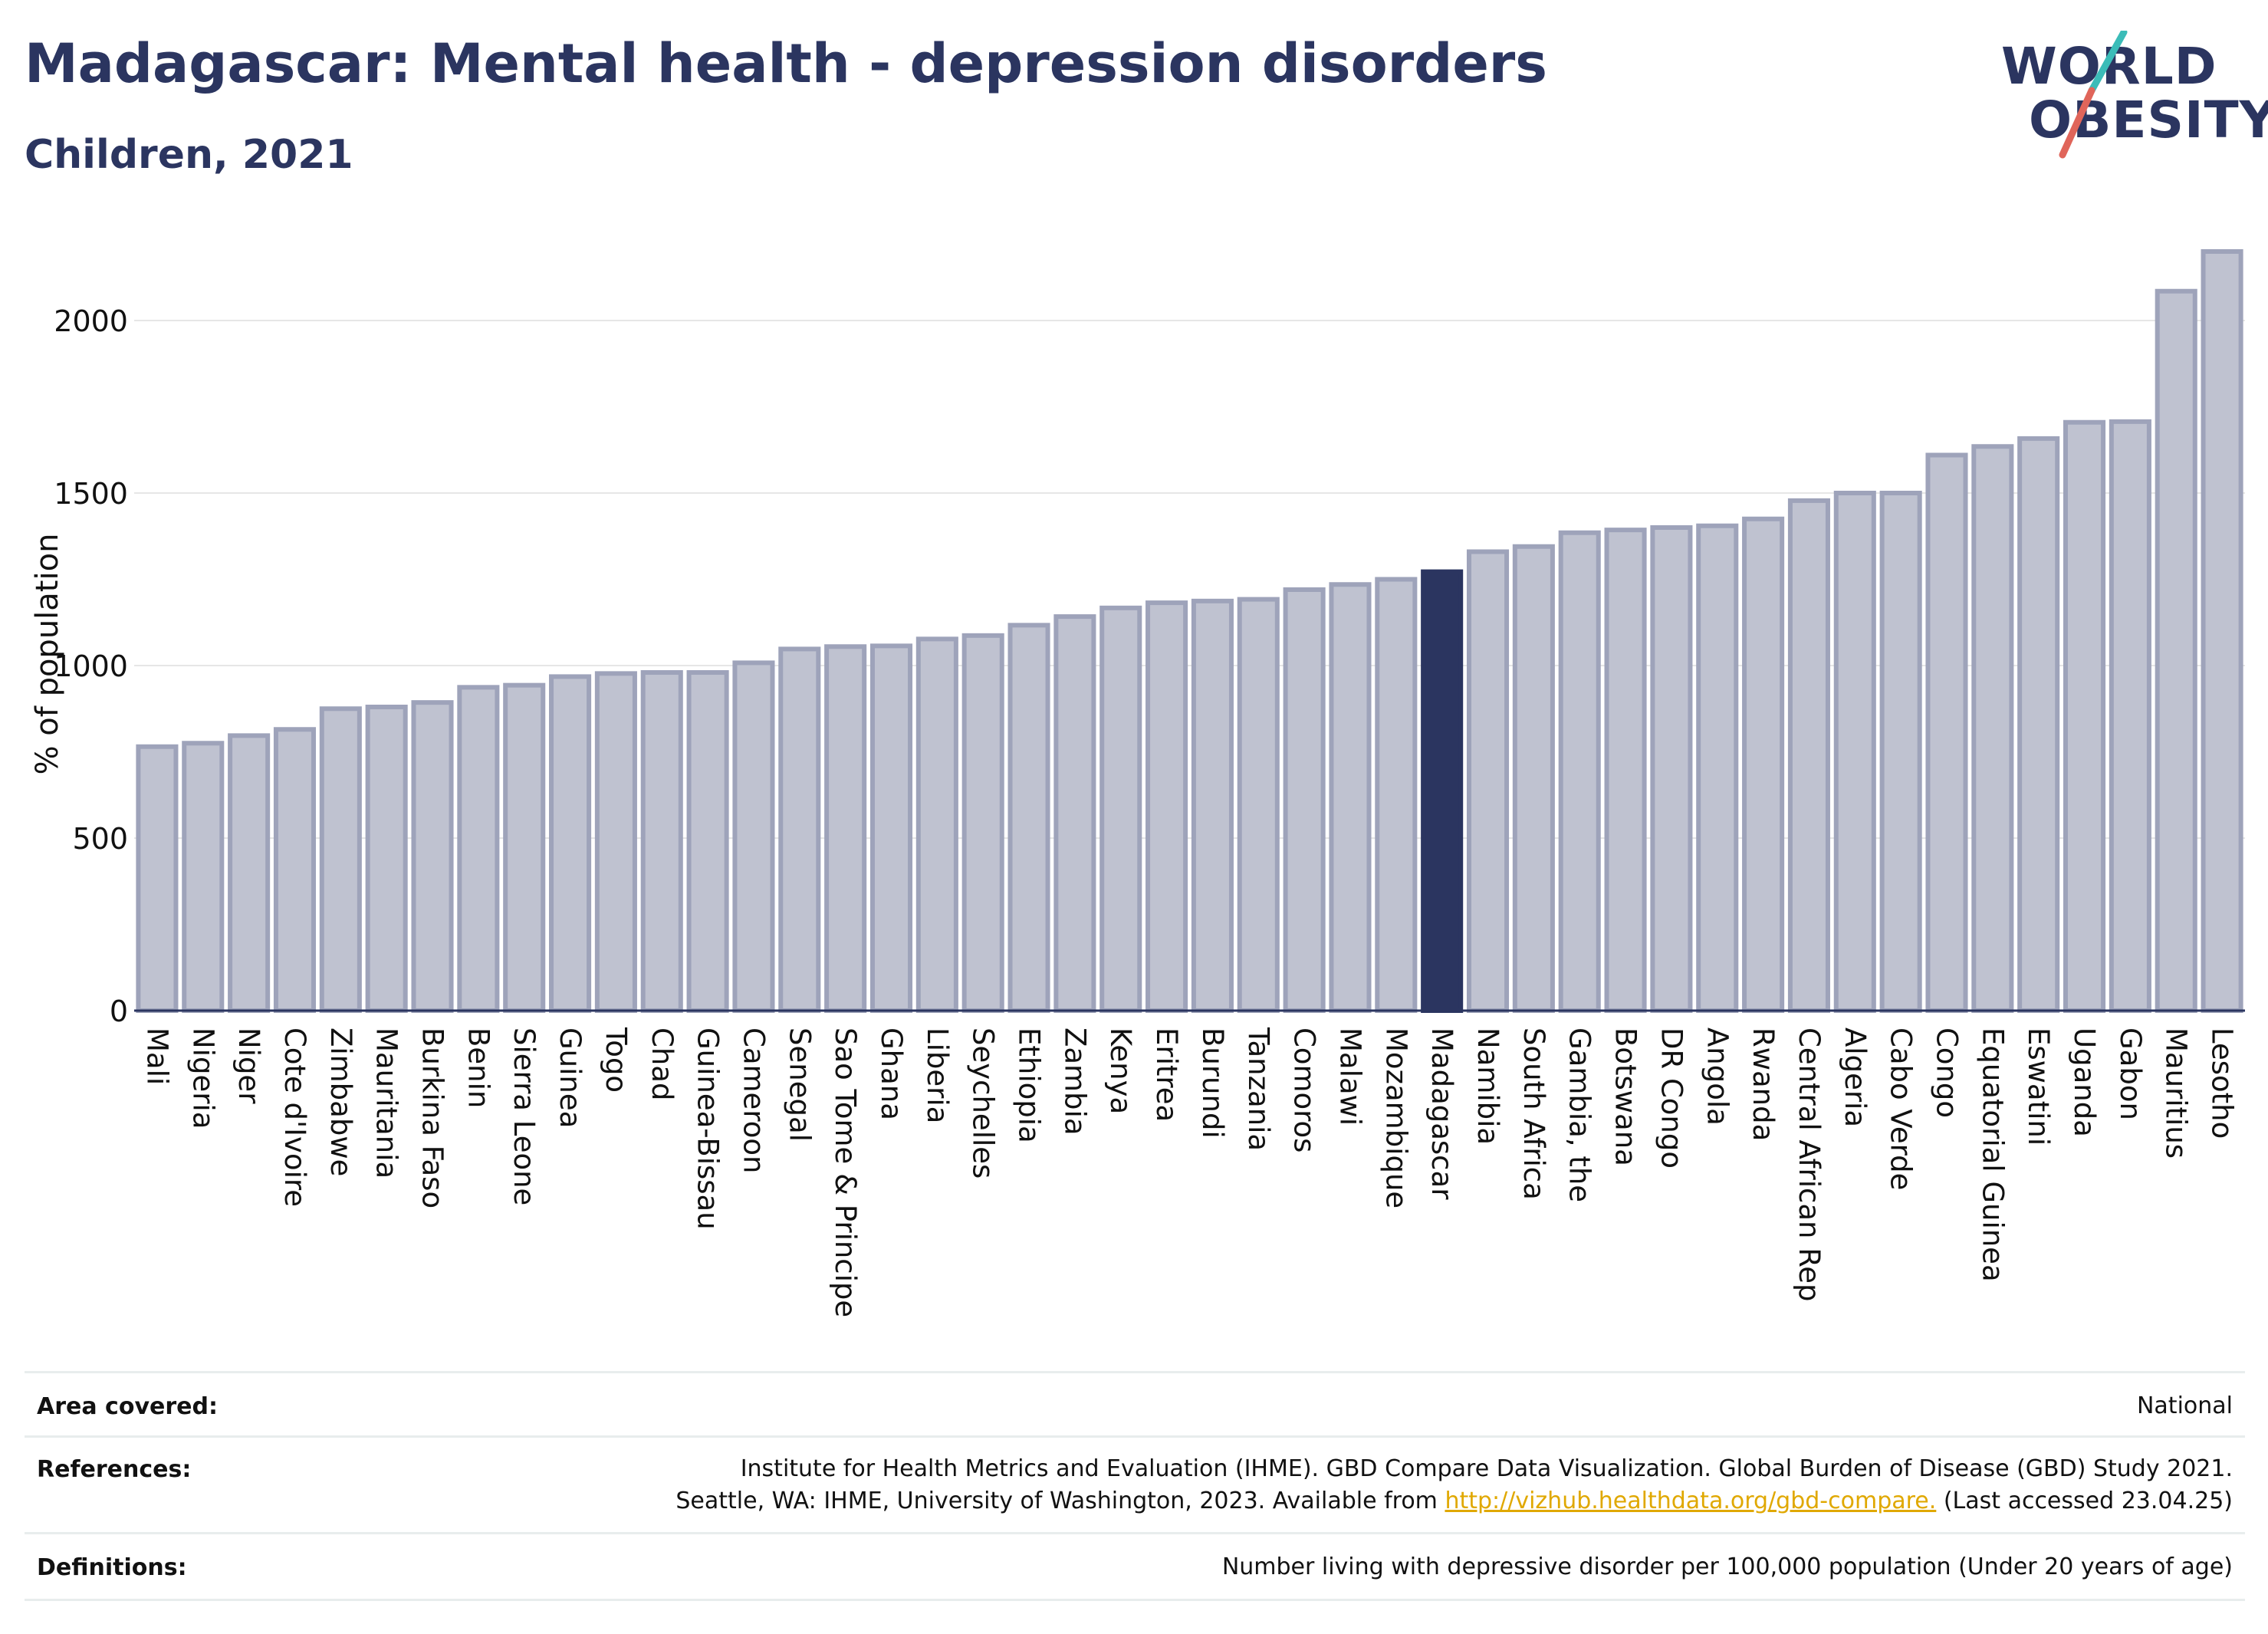 Image resolution: width=2268 pixels, height=1634 pixels. Describe the element at coordinates (1625, 1096) in the screenshot. I see `x-tick-label: Botswana` at that location.